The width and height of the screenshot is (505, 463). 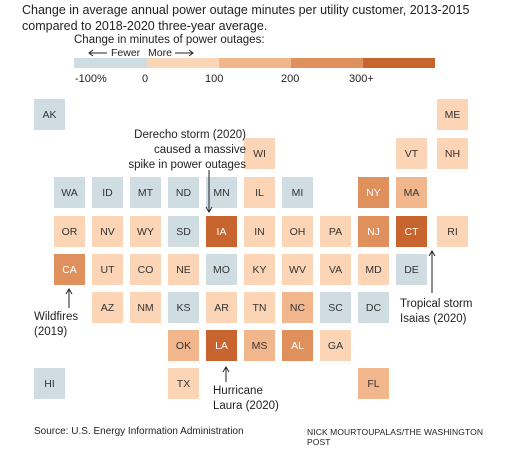 What do you see at coordinates (221, 345) in the screenshot?
I see `state-tile-la: LA` at bounding box center [221, 345].